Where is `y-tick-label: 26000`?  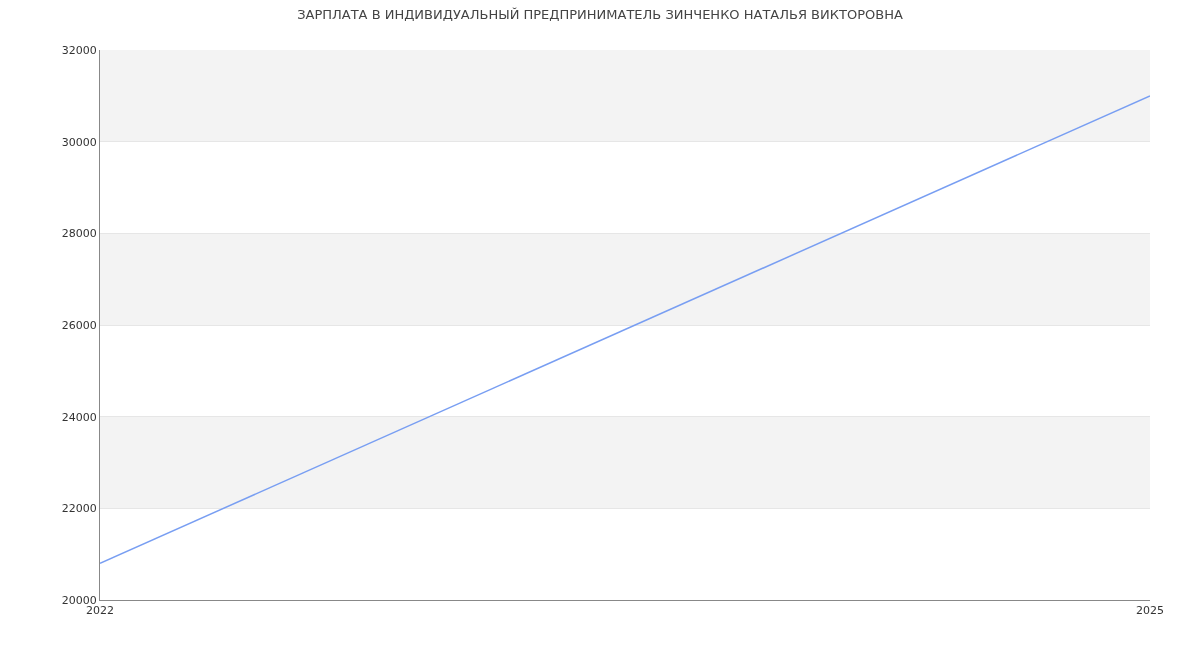 y-tick-label: 26000 is located at coordinates (79, 325).